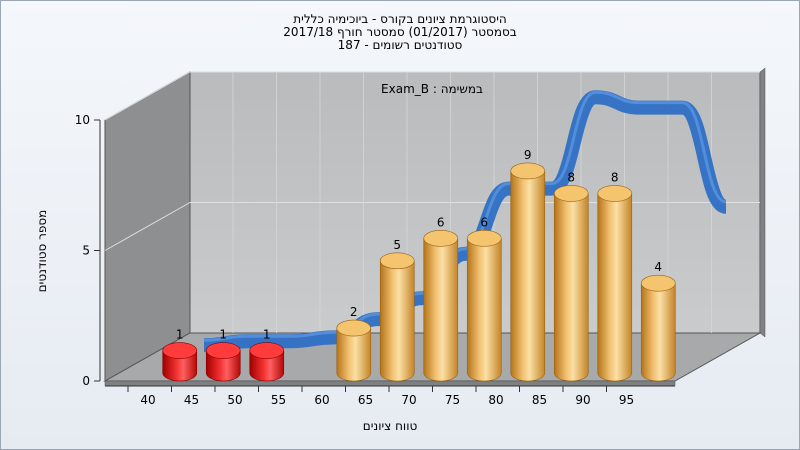 The image size is (800, 450). I want to click on x-tick-label-9: 85, so click(539, 400).